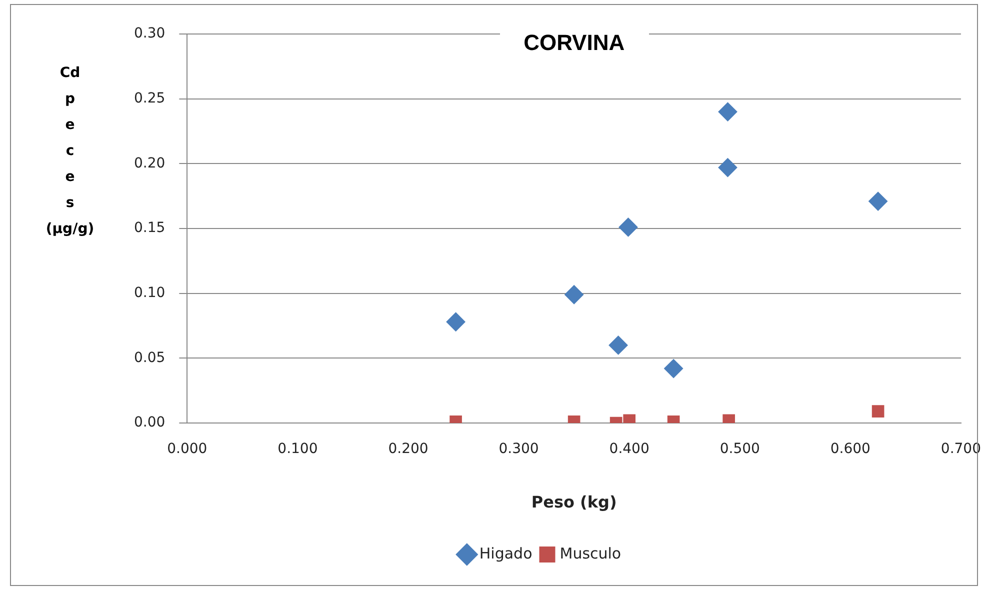  Describe the element at coordinates (150, 292) in the screenshot. I see `y-tick-label: 0.10` at that location.